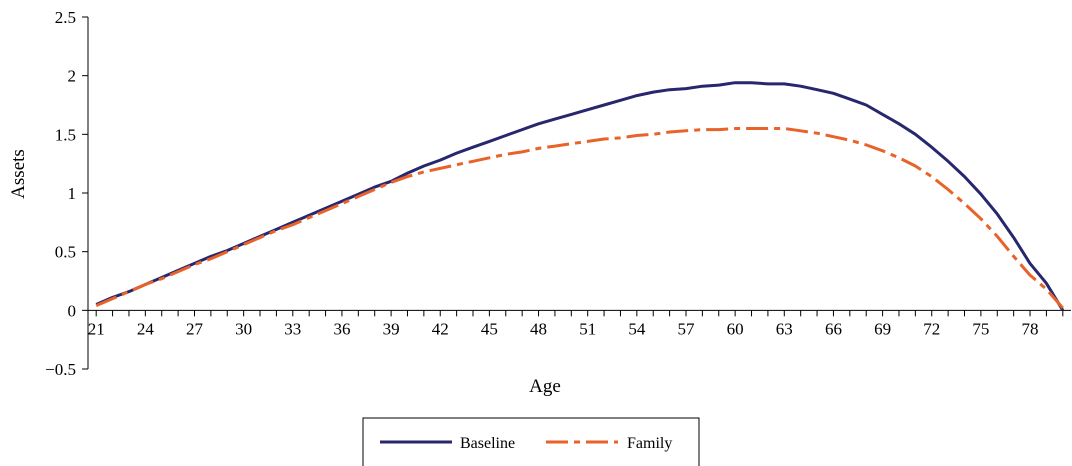  What do you see at coordinates (72, 310) in the screenshot?
I see `y-tick-label: 0` at bounding box center [72, 310].